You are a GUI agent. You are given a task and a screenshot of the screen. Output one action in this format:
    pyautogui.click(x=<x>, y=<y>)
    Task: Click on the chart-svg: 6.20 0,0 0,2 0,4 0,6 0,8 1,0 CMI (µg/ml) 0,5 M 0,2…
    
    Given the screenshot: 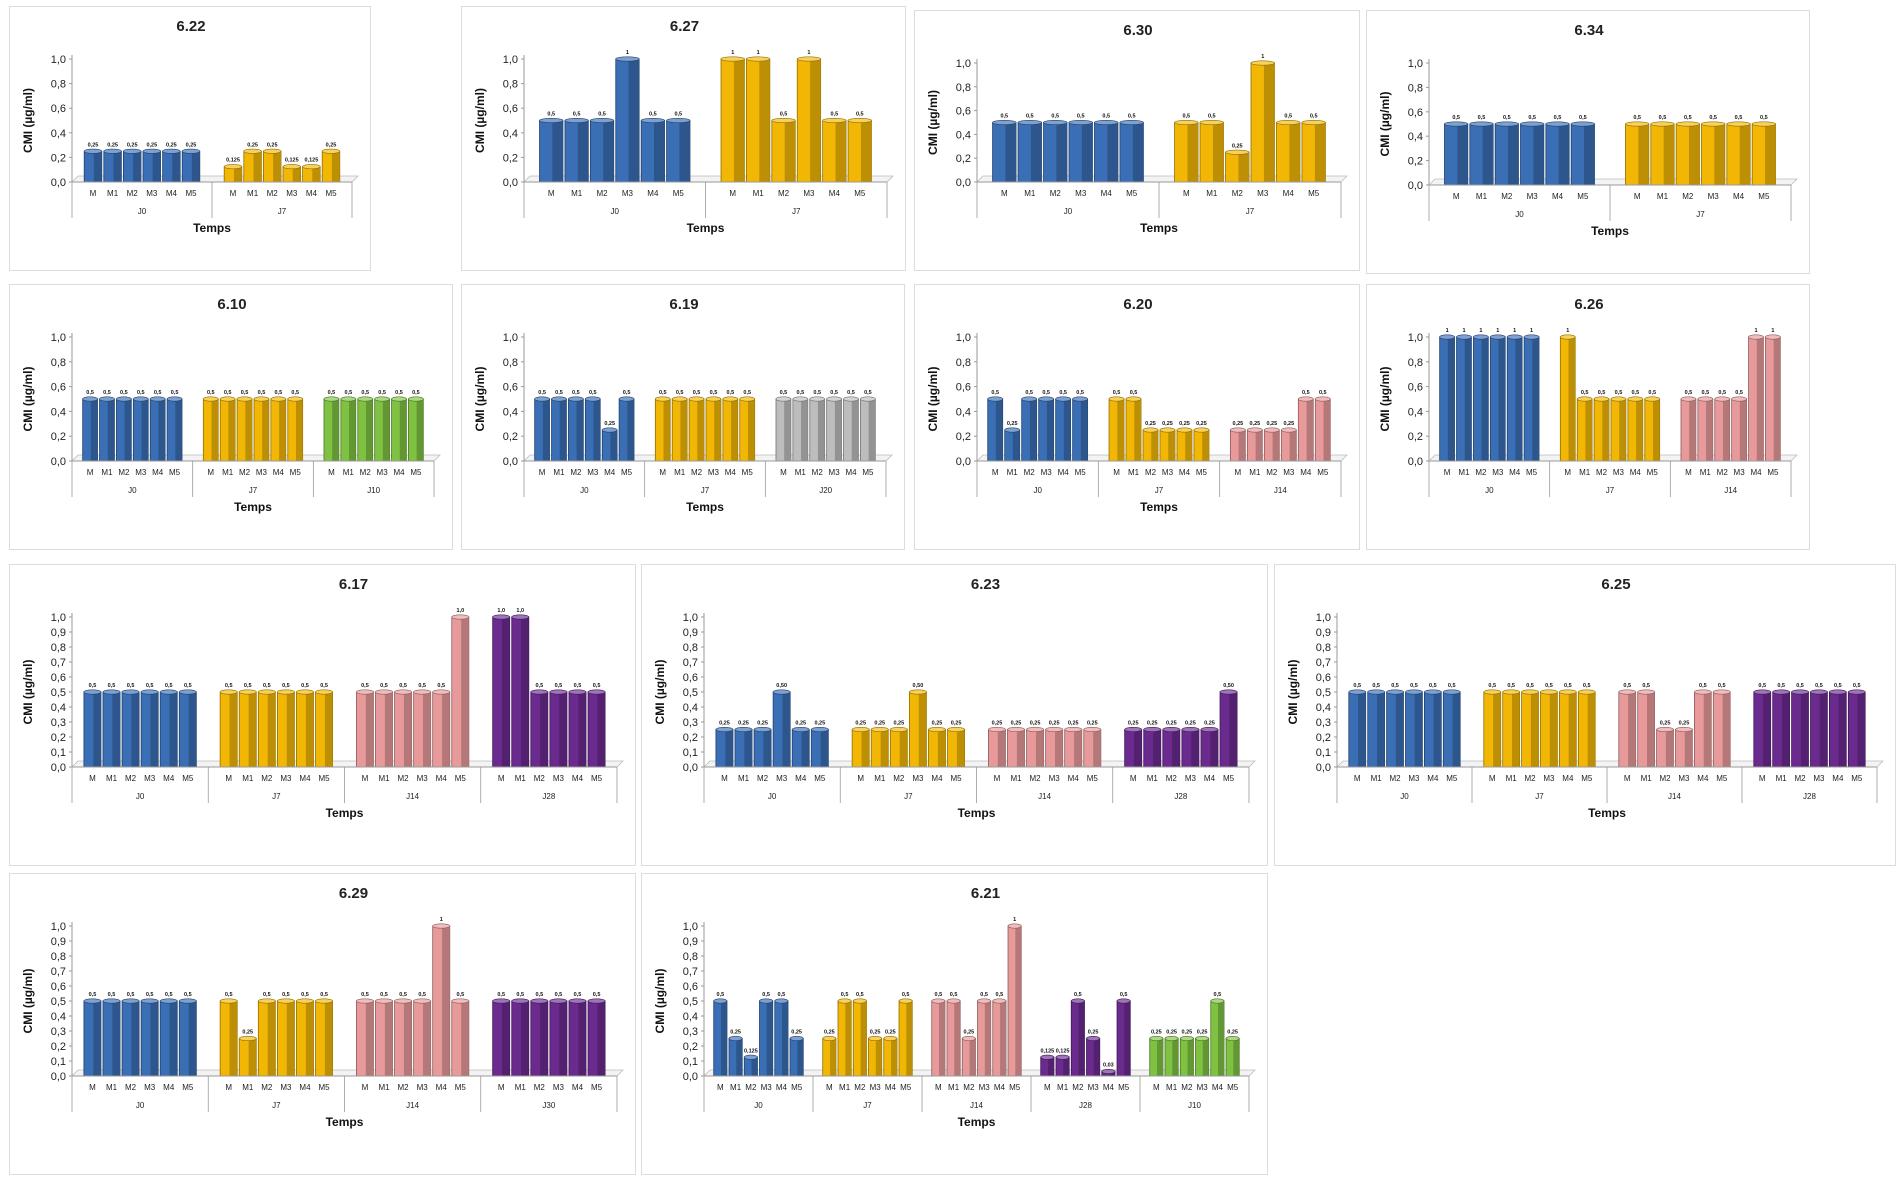 What is the action you would take?
    pyautogui.click(x=1137, y=405)
    